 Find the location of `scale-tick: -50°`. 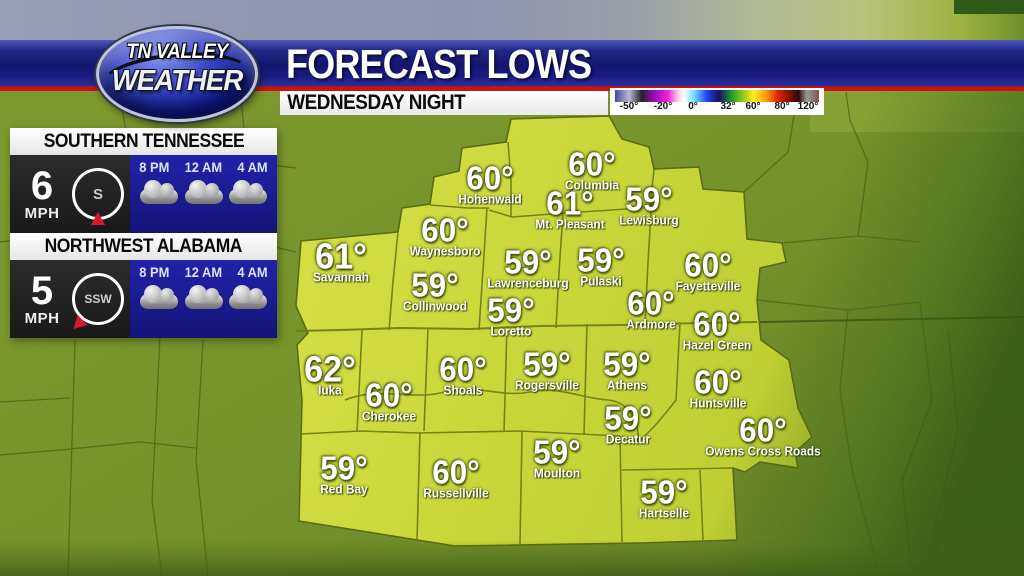

scale-tick: -50° is located at coordinates (629, 106).